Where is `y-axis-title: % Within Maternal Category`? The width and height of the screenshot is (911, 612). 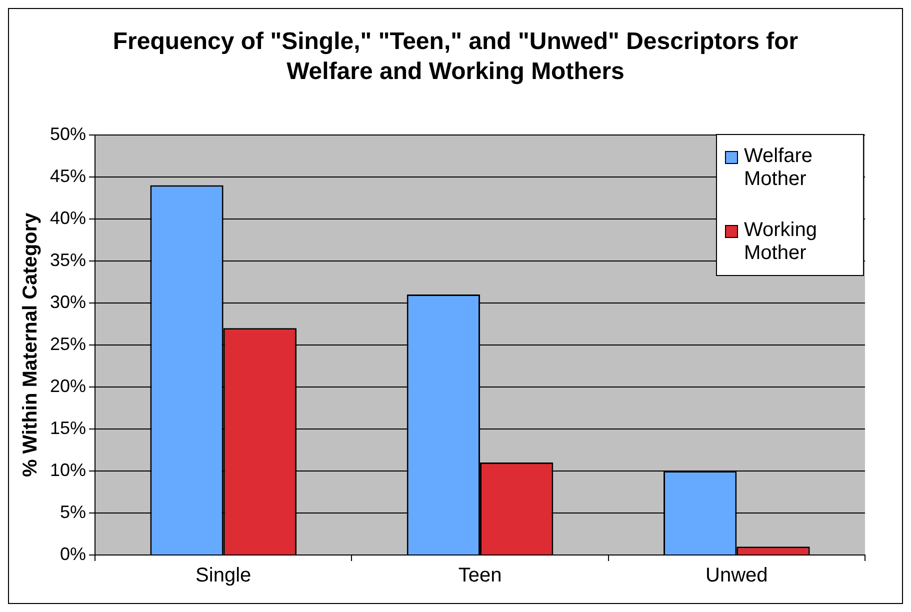 y-axis-title: % Within Maternal Category is located at coordinates (31, 345).